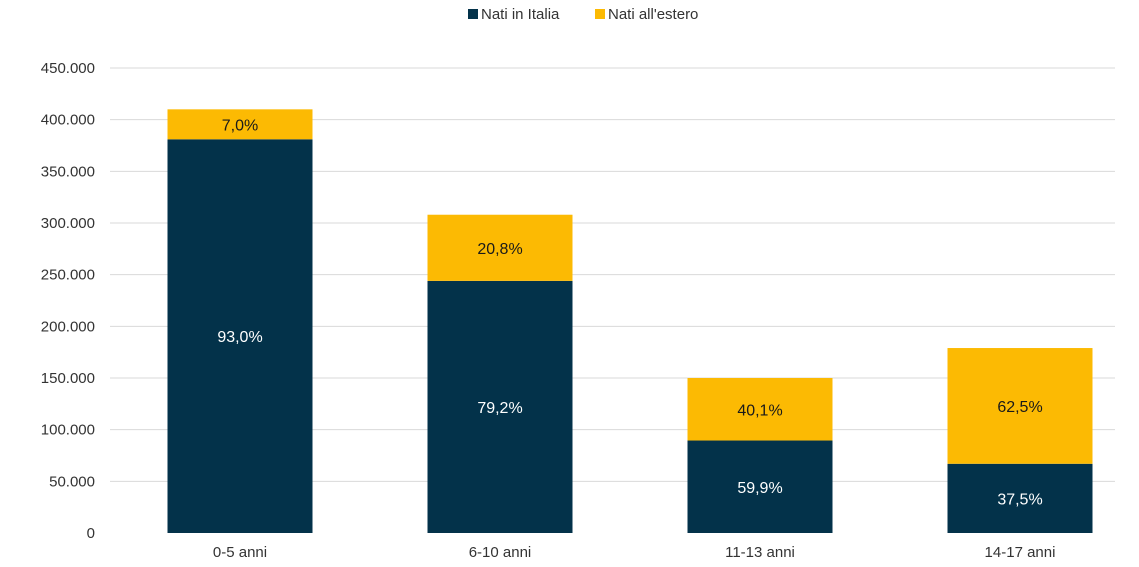 The width and height of the screenshot is (1139, 567). I want to click on x-tick-label: 0-5 anni, so click(240, 552).